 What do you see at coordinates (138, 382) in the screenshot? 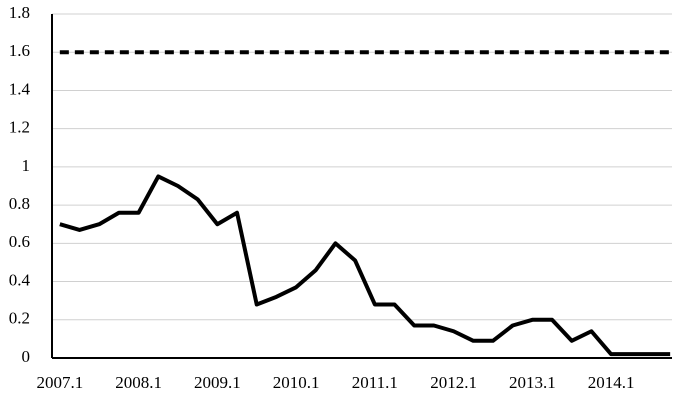
I see `x-tick-label: 2008.1` at bounding box center [138, 382].